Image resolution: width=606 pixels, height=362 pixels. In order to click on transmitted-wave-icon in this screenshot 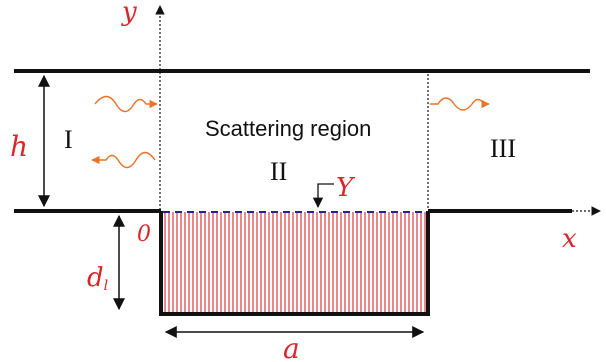, I will do `click(460, 104)`.